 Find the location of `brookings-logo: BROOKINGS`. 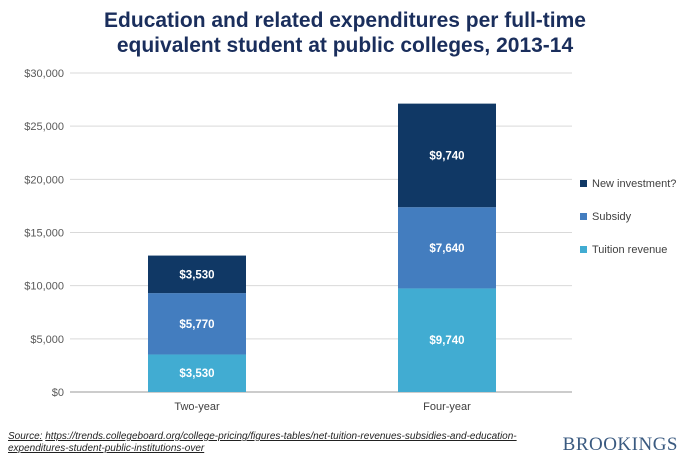

brookings-logo: BROOKINGS is located at coordinates (620, 444).